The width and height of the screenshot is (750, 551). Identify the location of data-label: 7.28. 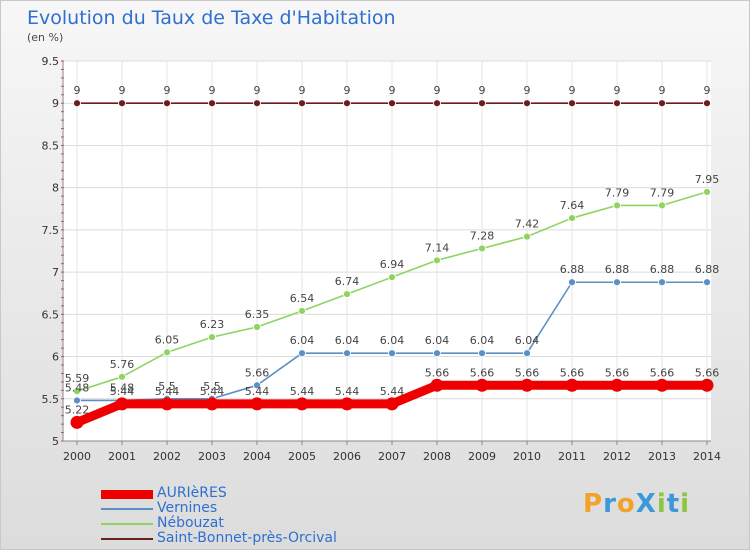
(482, 235).